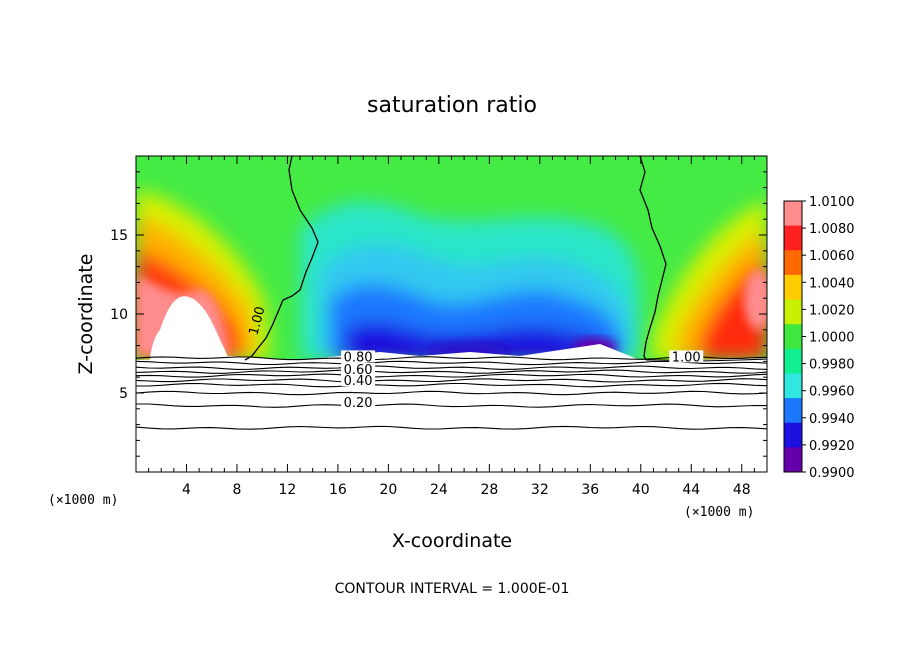 This screenshot has height=654, width=904. I want to click on left-unsaturated-pocket, so click(190, 329).